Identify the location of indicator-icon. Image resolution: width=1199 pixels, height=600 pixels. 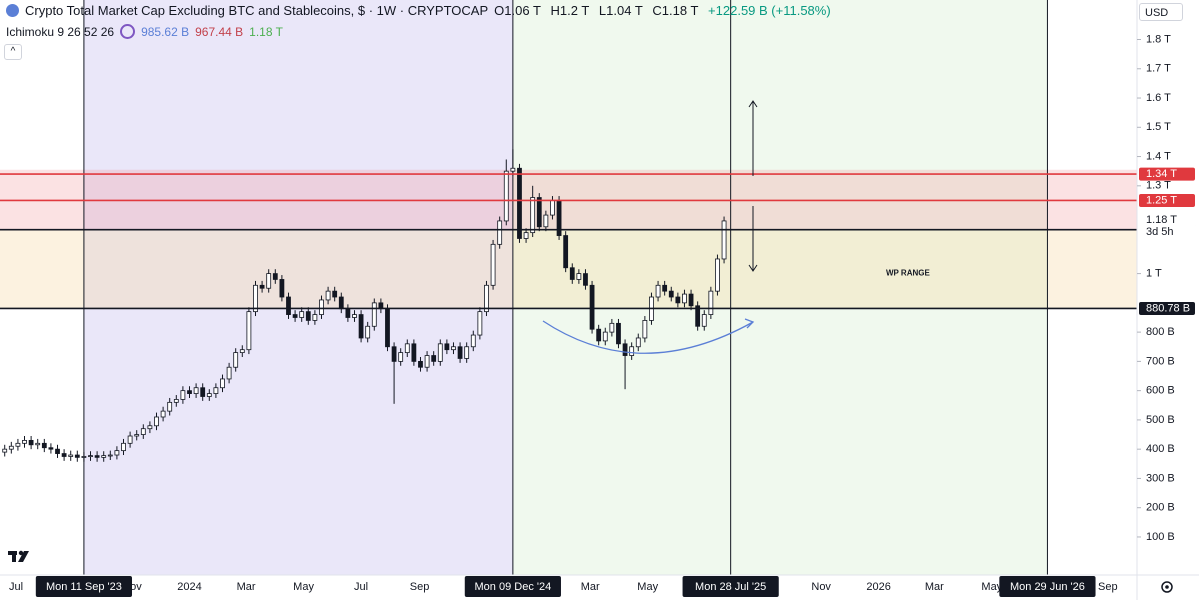
(128, 31).